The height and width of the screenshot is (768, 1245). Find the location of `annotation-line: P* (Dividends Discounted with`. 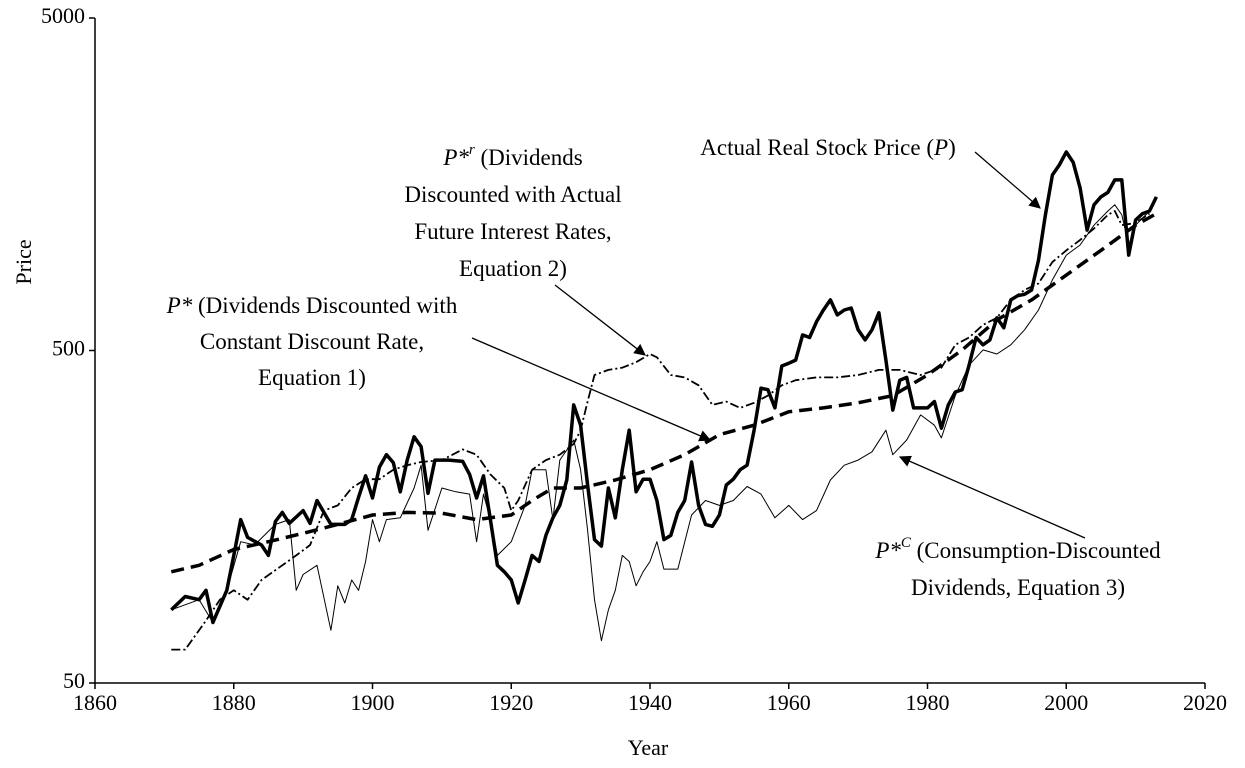

annotation-line: P* (Dividends Discounted with is located at coordinates (312, 305).